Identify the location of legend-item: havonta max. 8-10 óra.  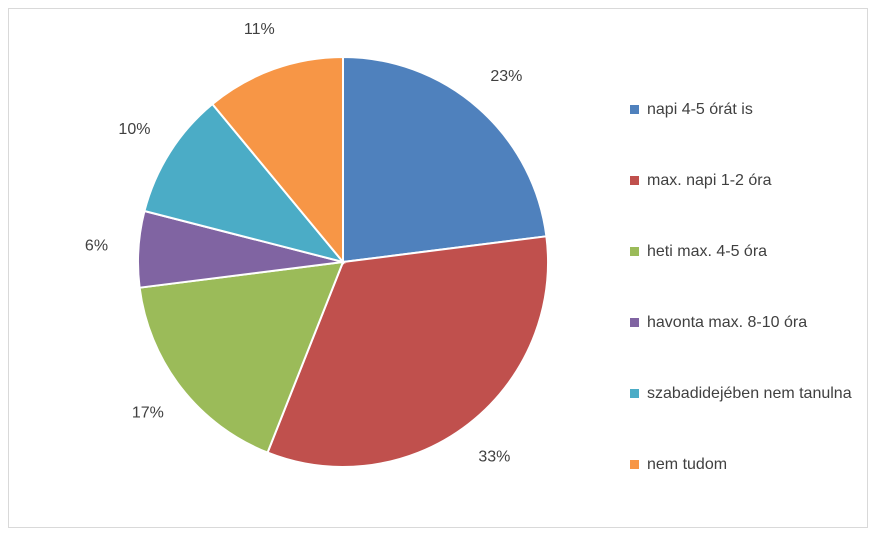
(742, 322).